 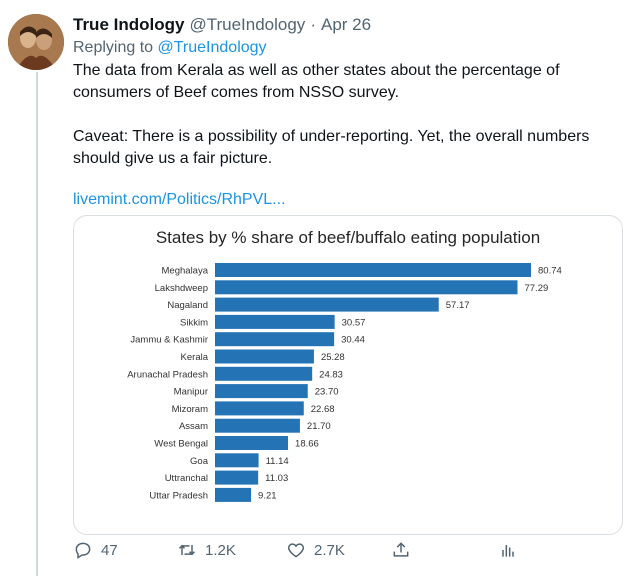 What do you see at coordinates (109, 550) in the screenshot?
I see `reply-count: 47` at bounding box center [109, 550].